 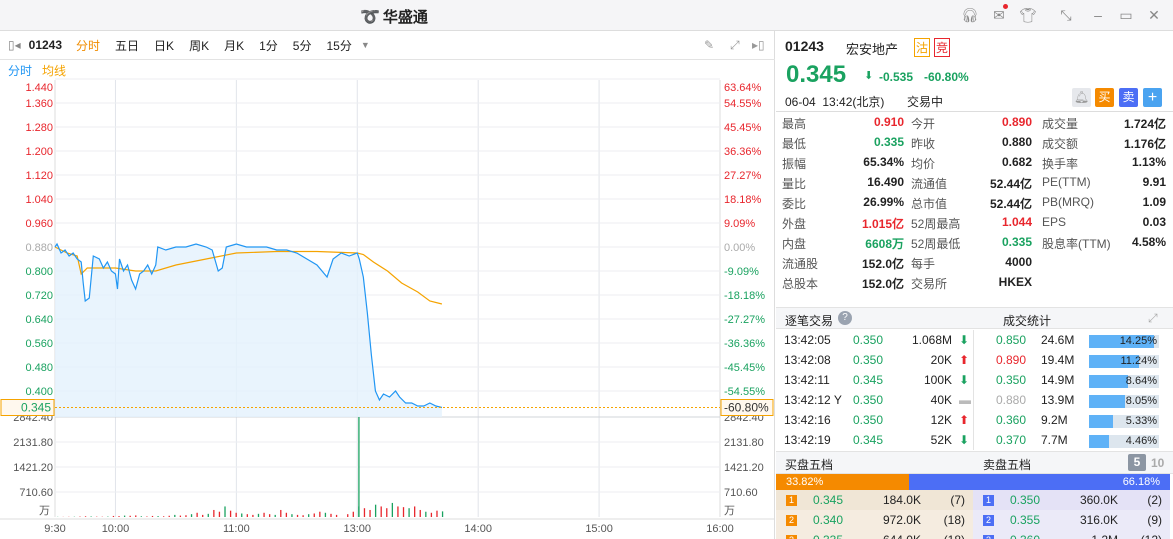 What do you see at coordinates (1025, 536) in the screenshot?
I see `order-price: 0.360` at bounding box center [1025, 536].